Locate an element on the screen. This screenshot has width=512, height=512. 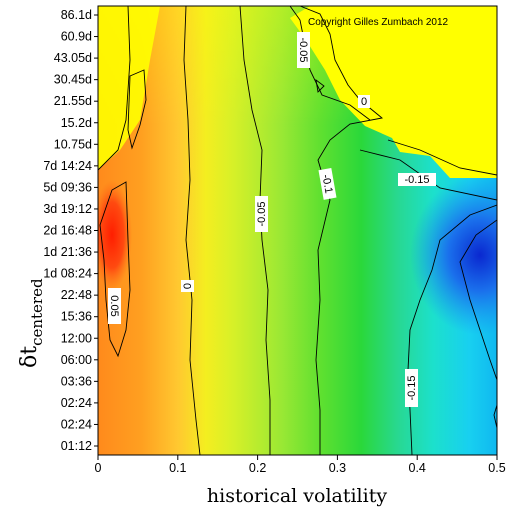
y-tick-label: 15.2d is located at coordinates (76, 123).